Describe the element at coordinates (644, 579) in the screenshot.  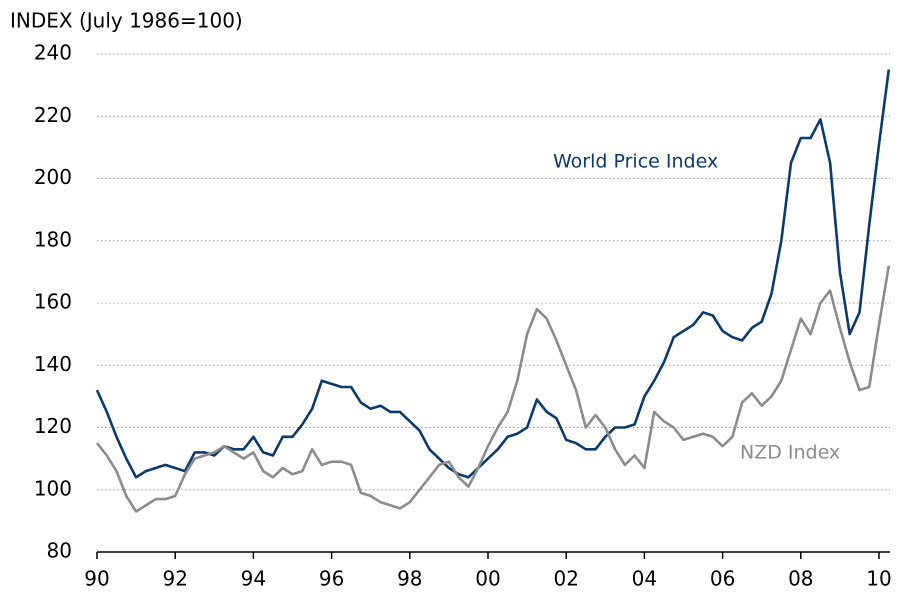
I see `x-tick-label: 04` at that location.